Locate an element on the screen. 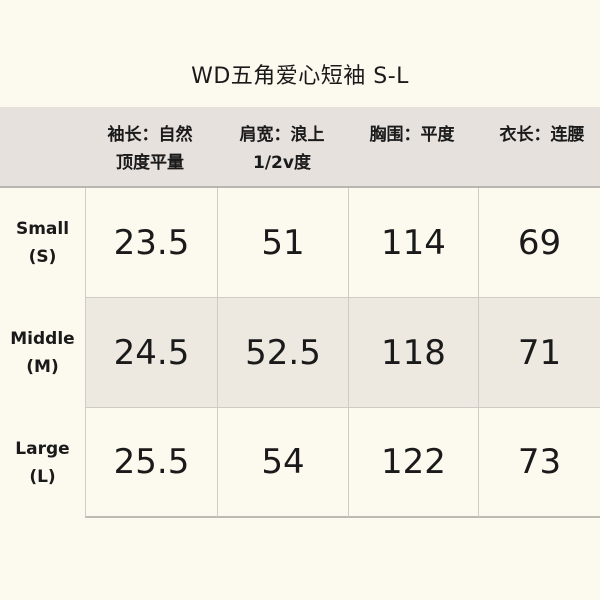 This screenshot has height=600, width=600. size-label: Small (S) is located at coordinates (42, 243).